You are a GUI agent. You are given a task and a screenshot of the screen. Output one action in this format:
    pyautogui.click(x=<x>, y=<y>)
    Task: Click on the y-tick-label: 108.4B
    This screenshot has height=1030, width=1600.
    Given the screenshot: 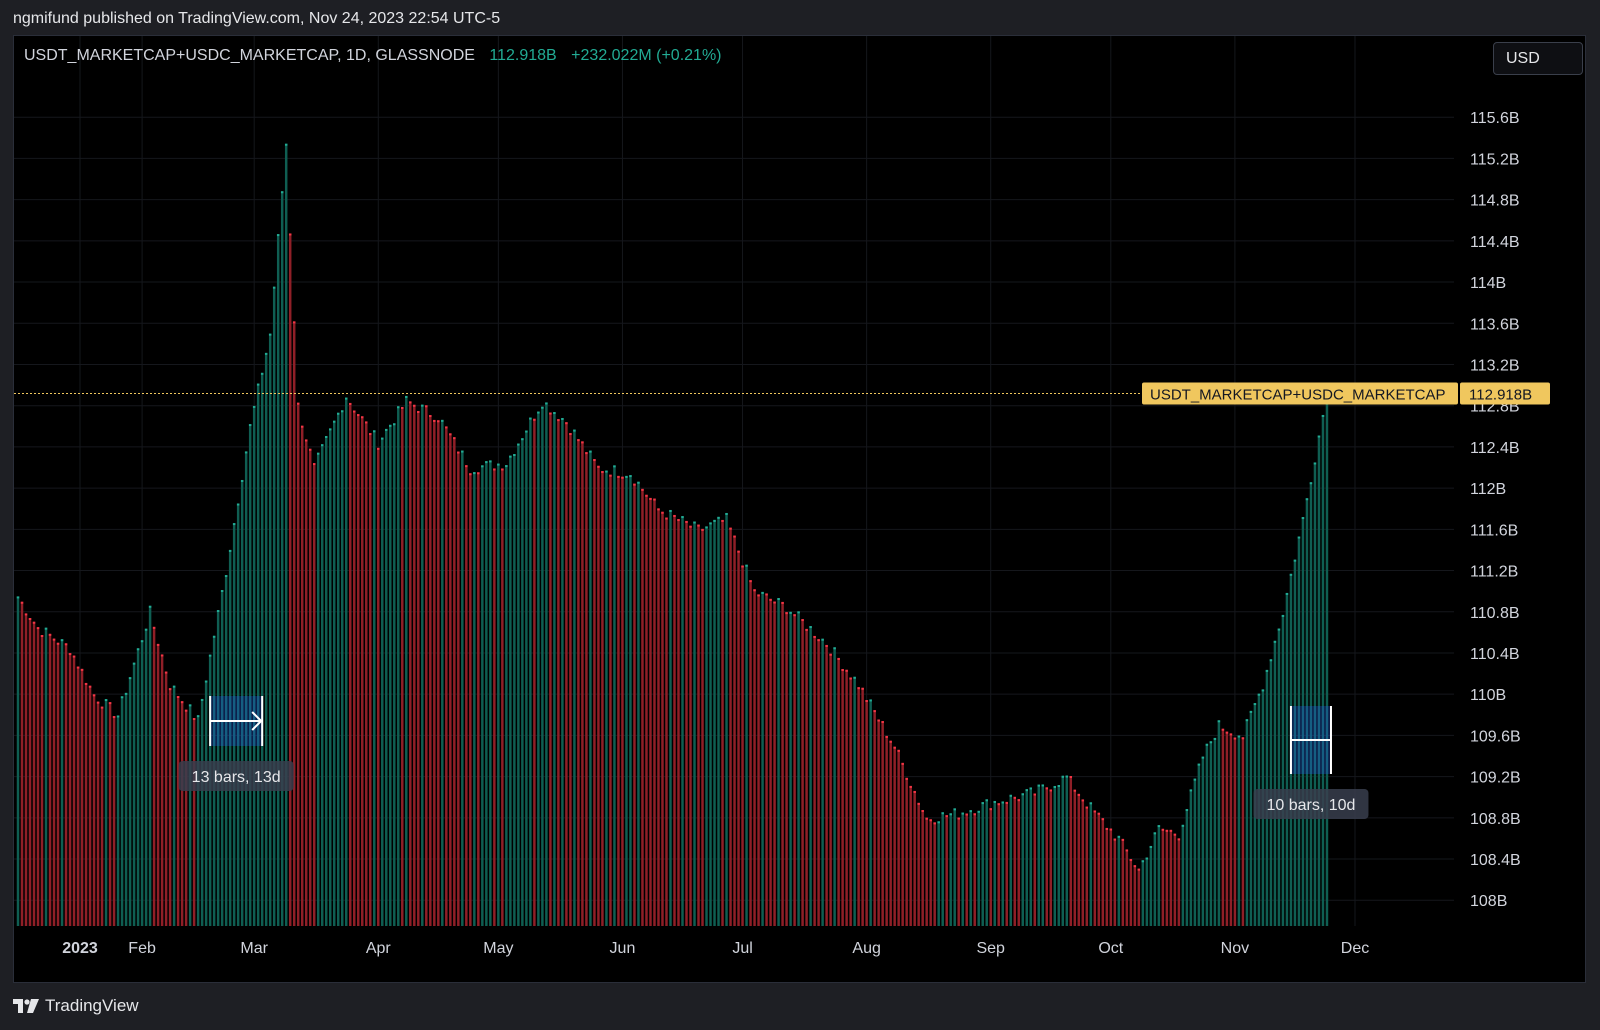 What is the action you would take?
    pyautogui.click(x=1495, y=860)
    